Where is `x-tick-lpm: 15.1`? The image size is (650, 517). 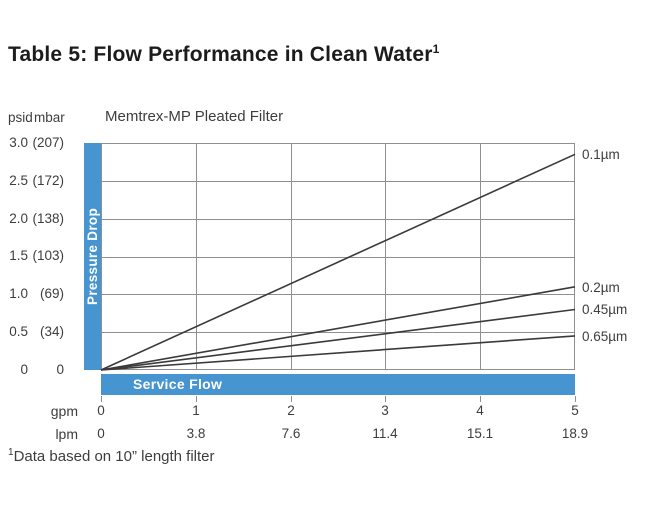 x-tick-lpm: 15.1 is located at coordinates (480, 433).